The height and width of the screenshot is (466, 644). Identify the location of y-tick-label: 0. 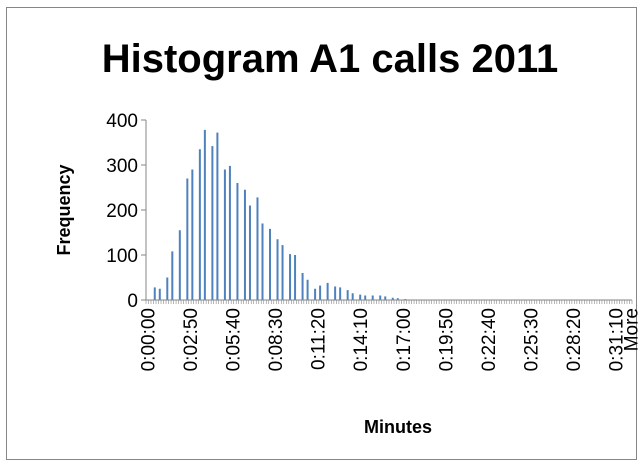
(132, 301).